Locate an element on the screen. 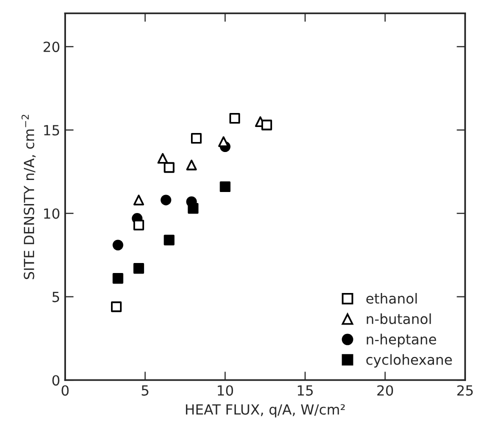 Image resolution: width=479 pixels, height=429 pixels. x-tick-label: 10 is located at coordinates (226, 390).